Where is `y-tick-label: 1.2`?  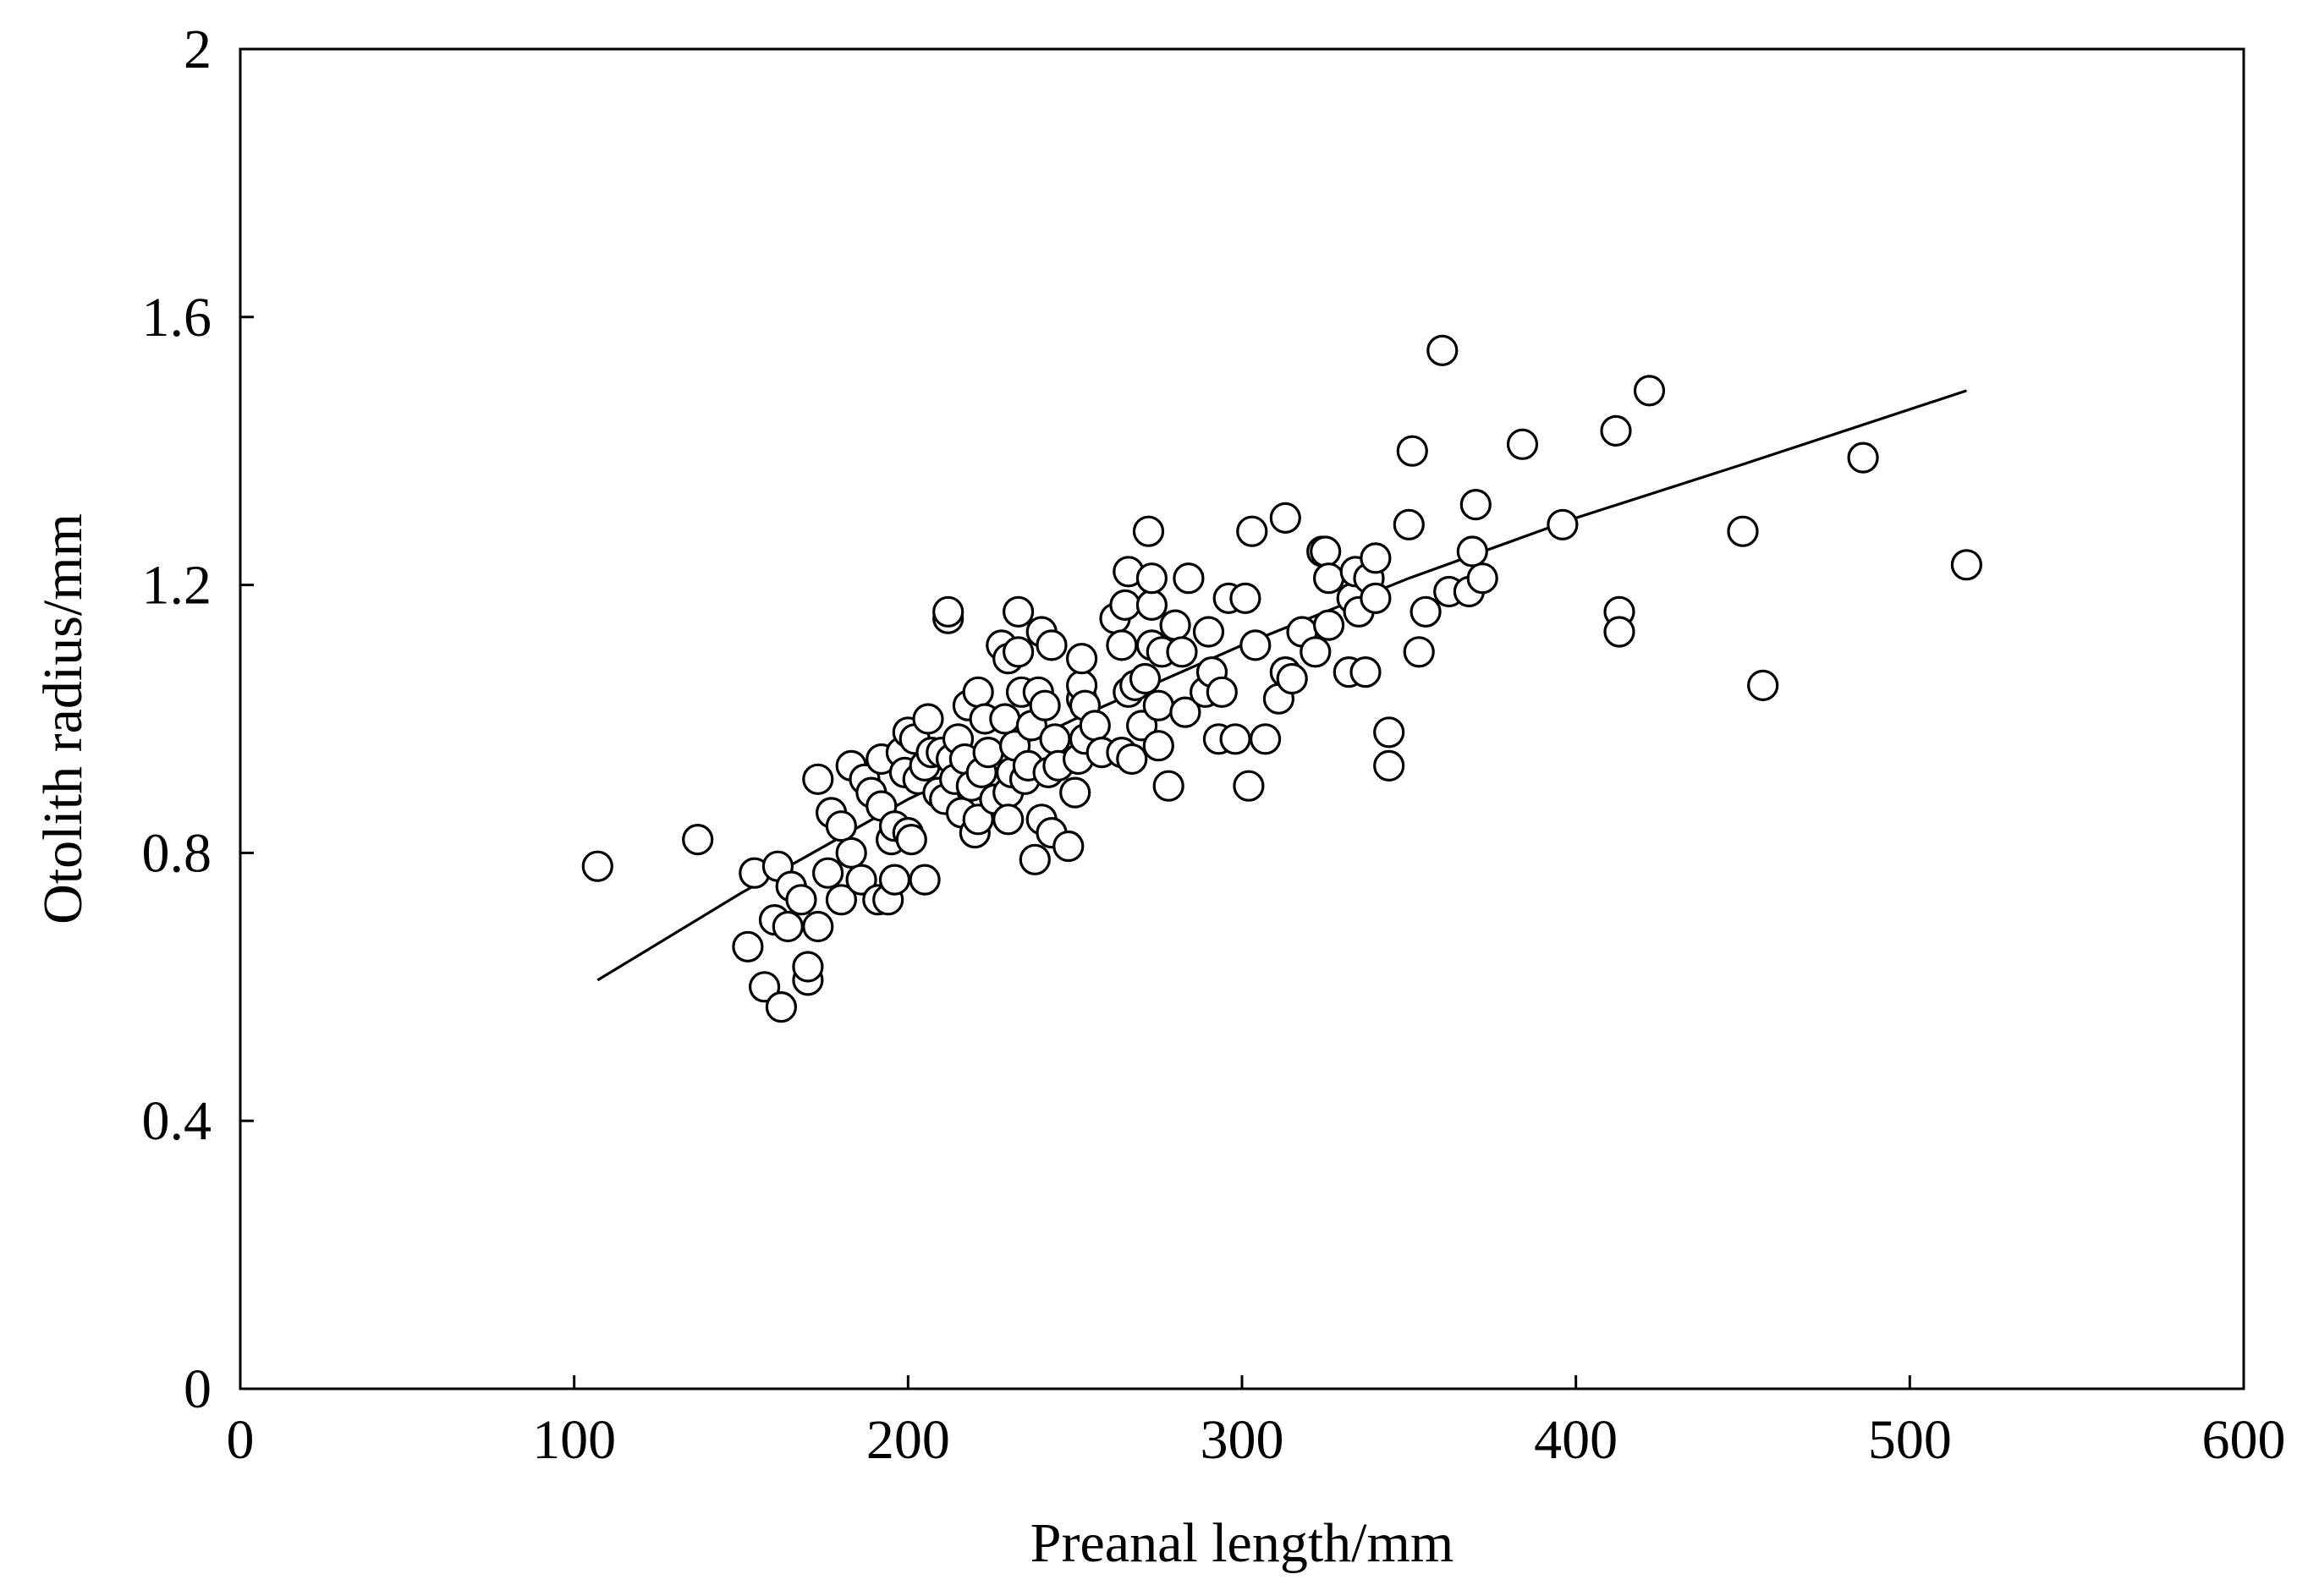
y-tick-label: 1.2 is located at coordinates (177, 586).